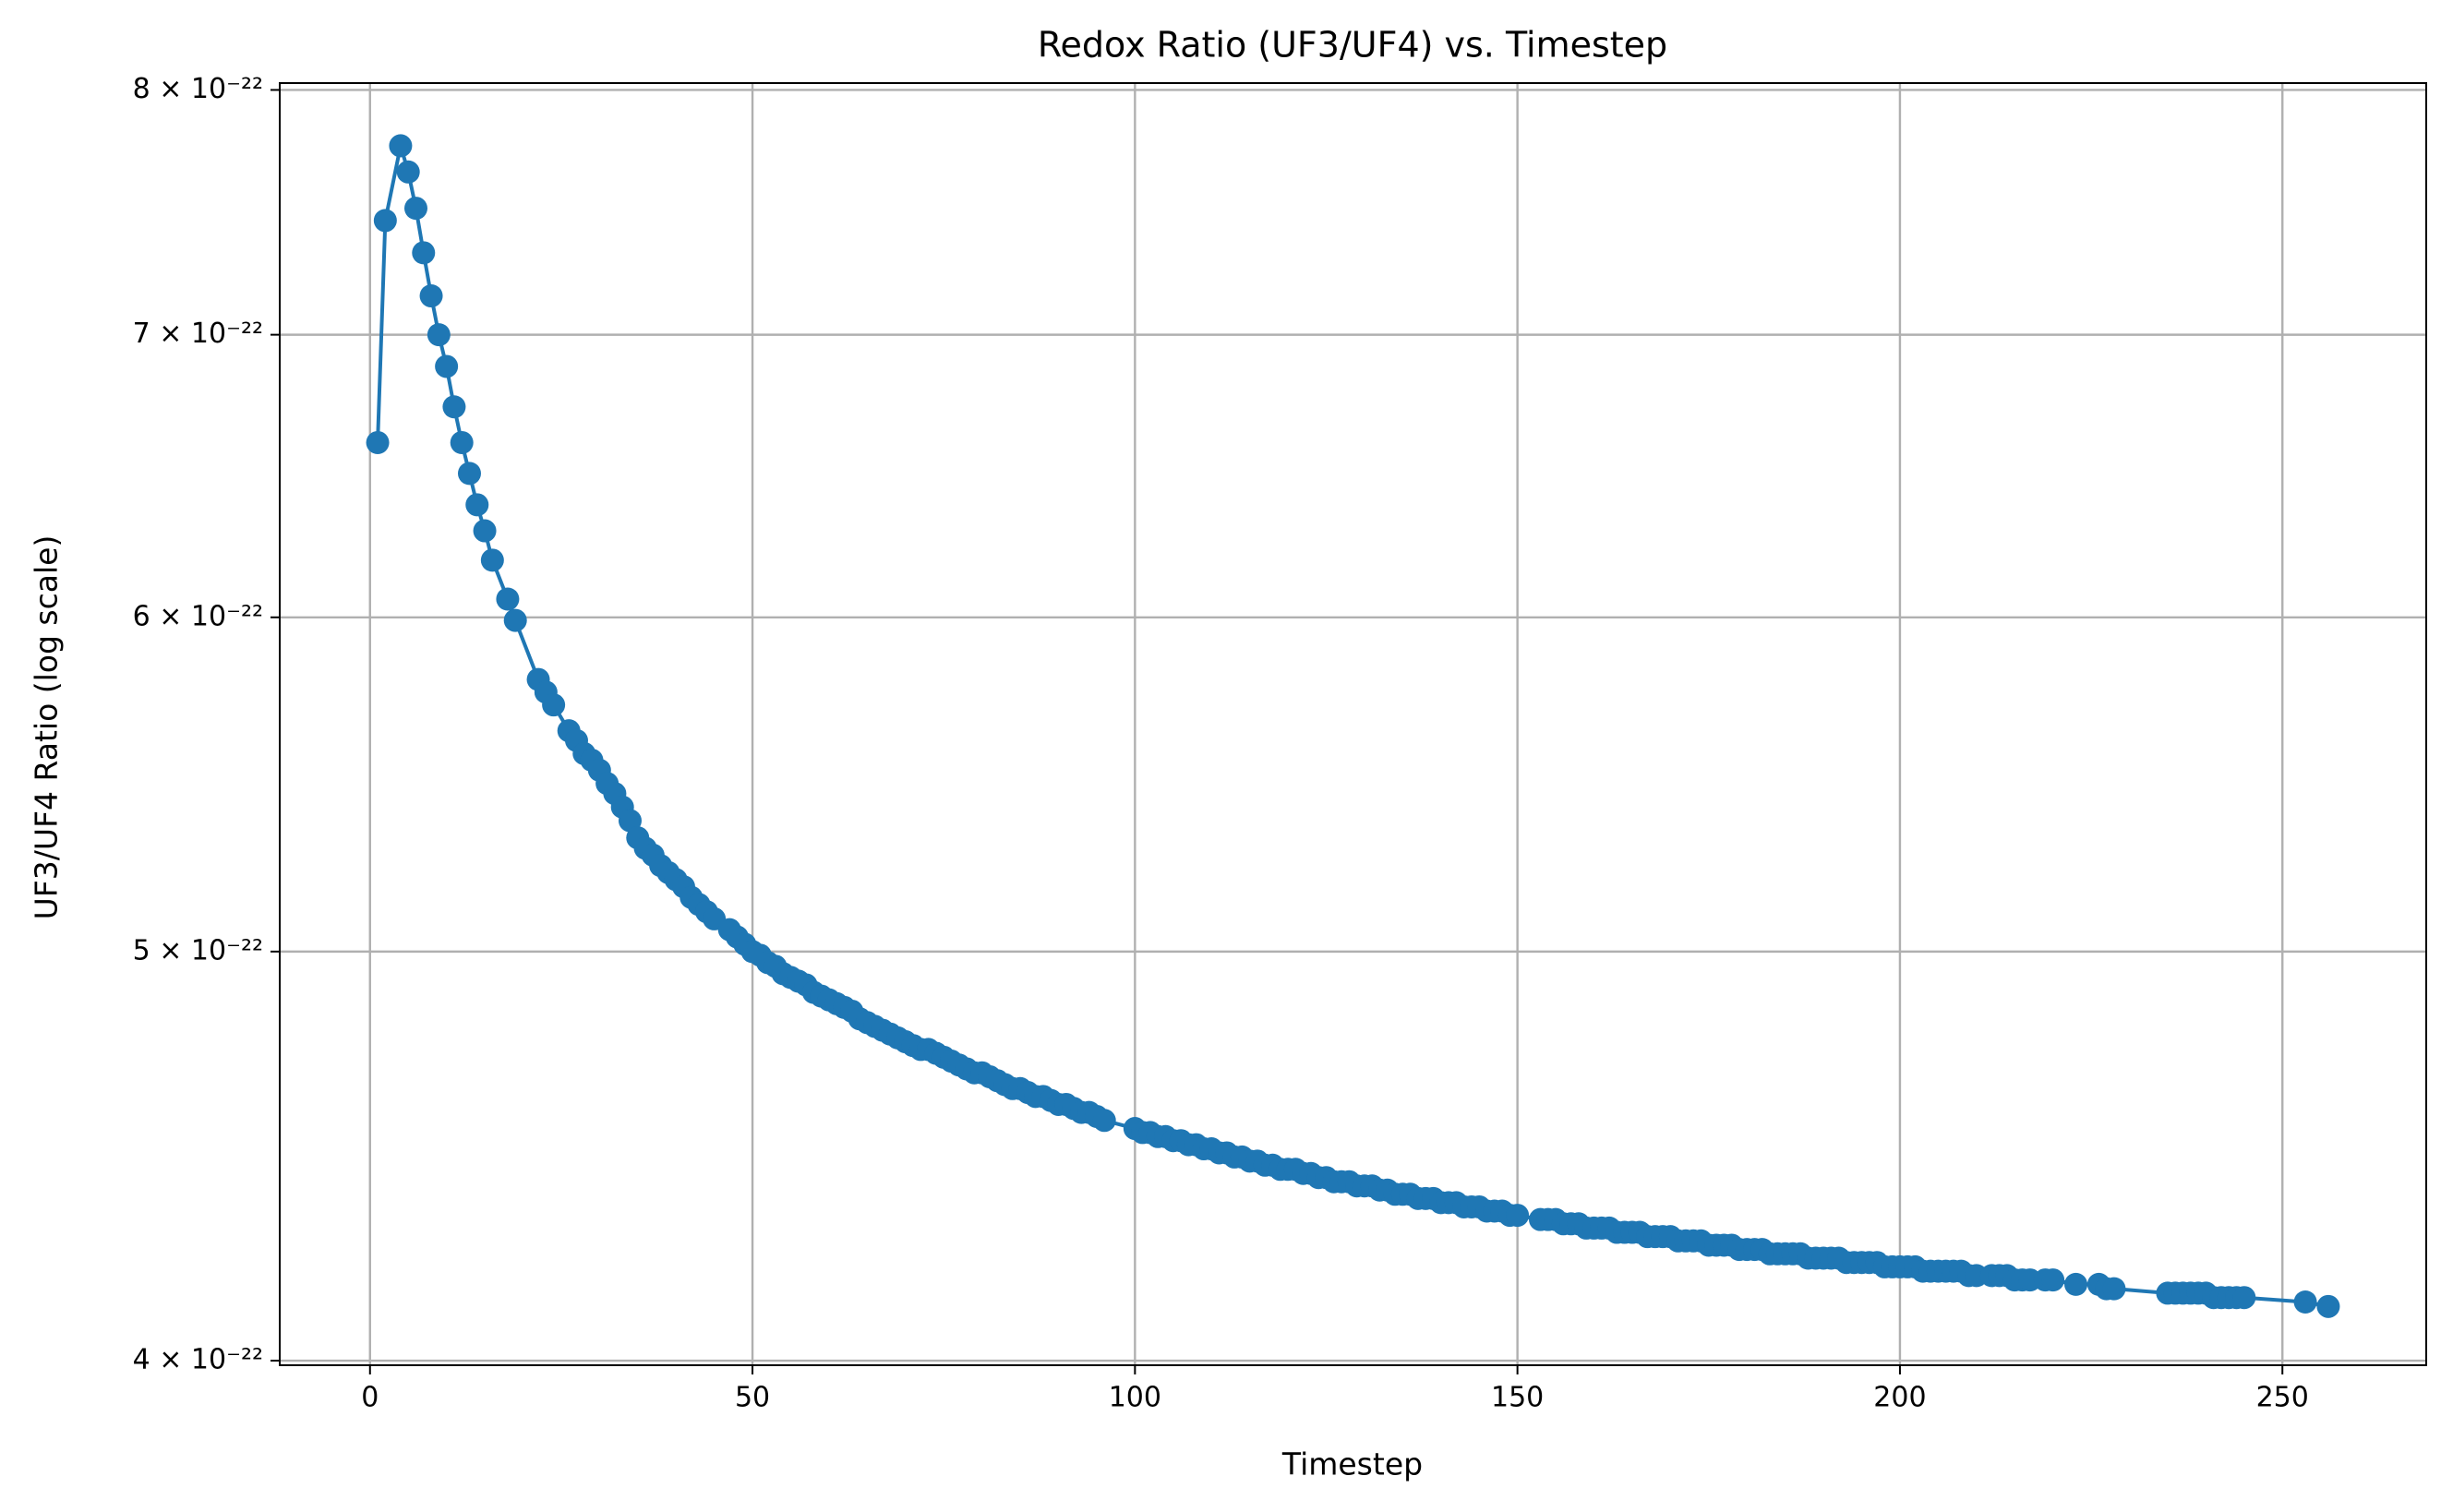  I want to click on x-tick-label: 100, so click(1135, 1398).